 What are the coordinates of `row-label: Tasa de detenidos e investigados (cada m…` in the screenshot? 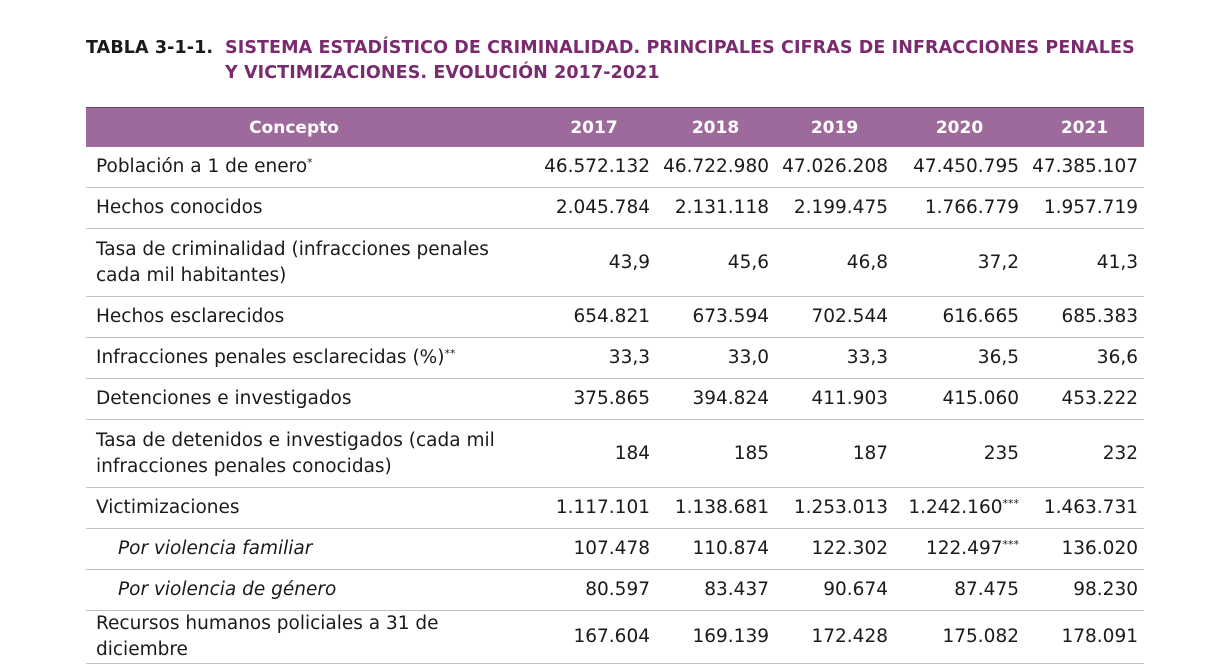 It's located at (309, 453).